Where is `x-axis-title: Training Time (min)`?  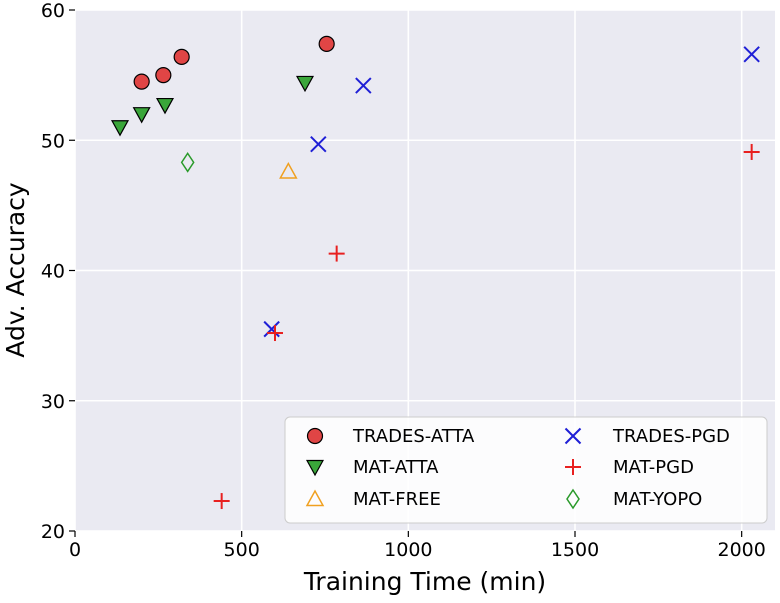 x-axis-title: Training Time (min) is located at coordinates (424, 581).